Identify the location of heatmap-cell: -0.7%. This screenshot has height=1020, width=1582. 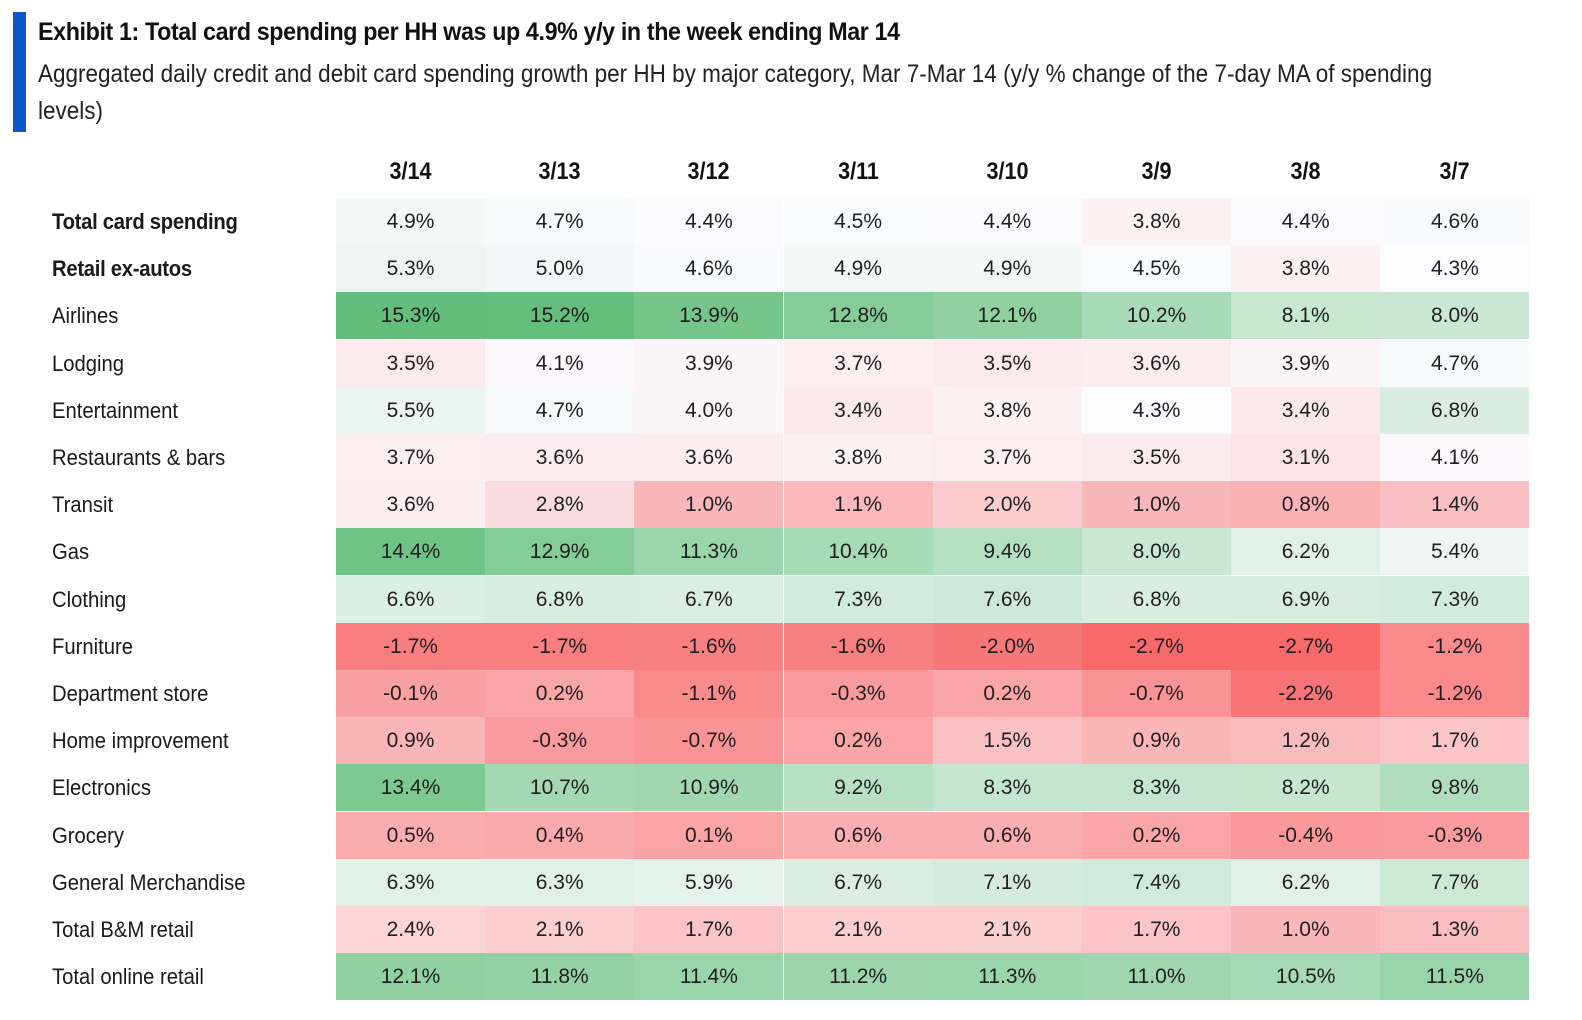
(1156, 693).